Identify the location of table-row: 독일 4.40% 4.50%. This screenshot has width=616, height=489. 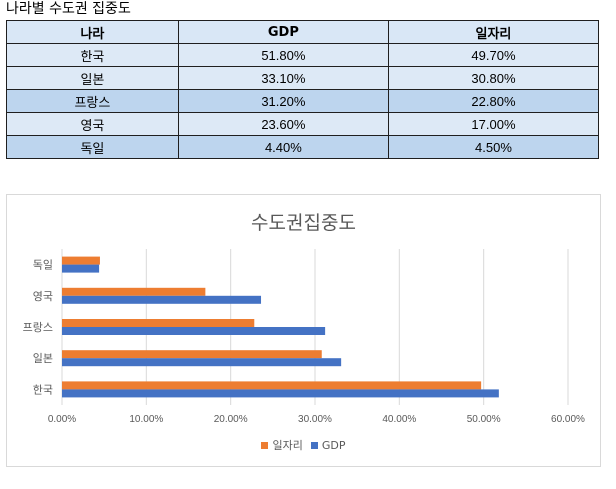
(303, 147).